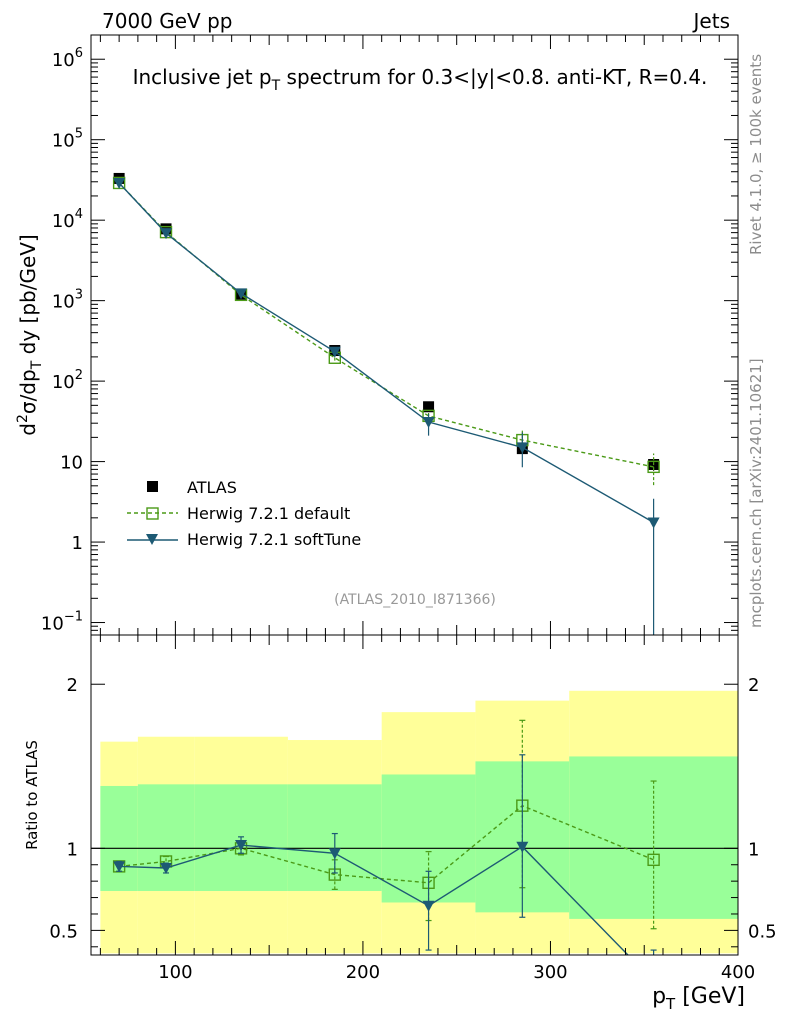 This screenshot has height=1024, width=786. I want to click on top-ytick-label: 10, so click(71, 463).